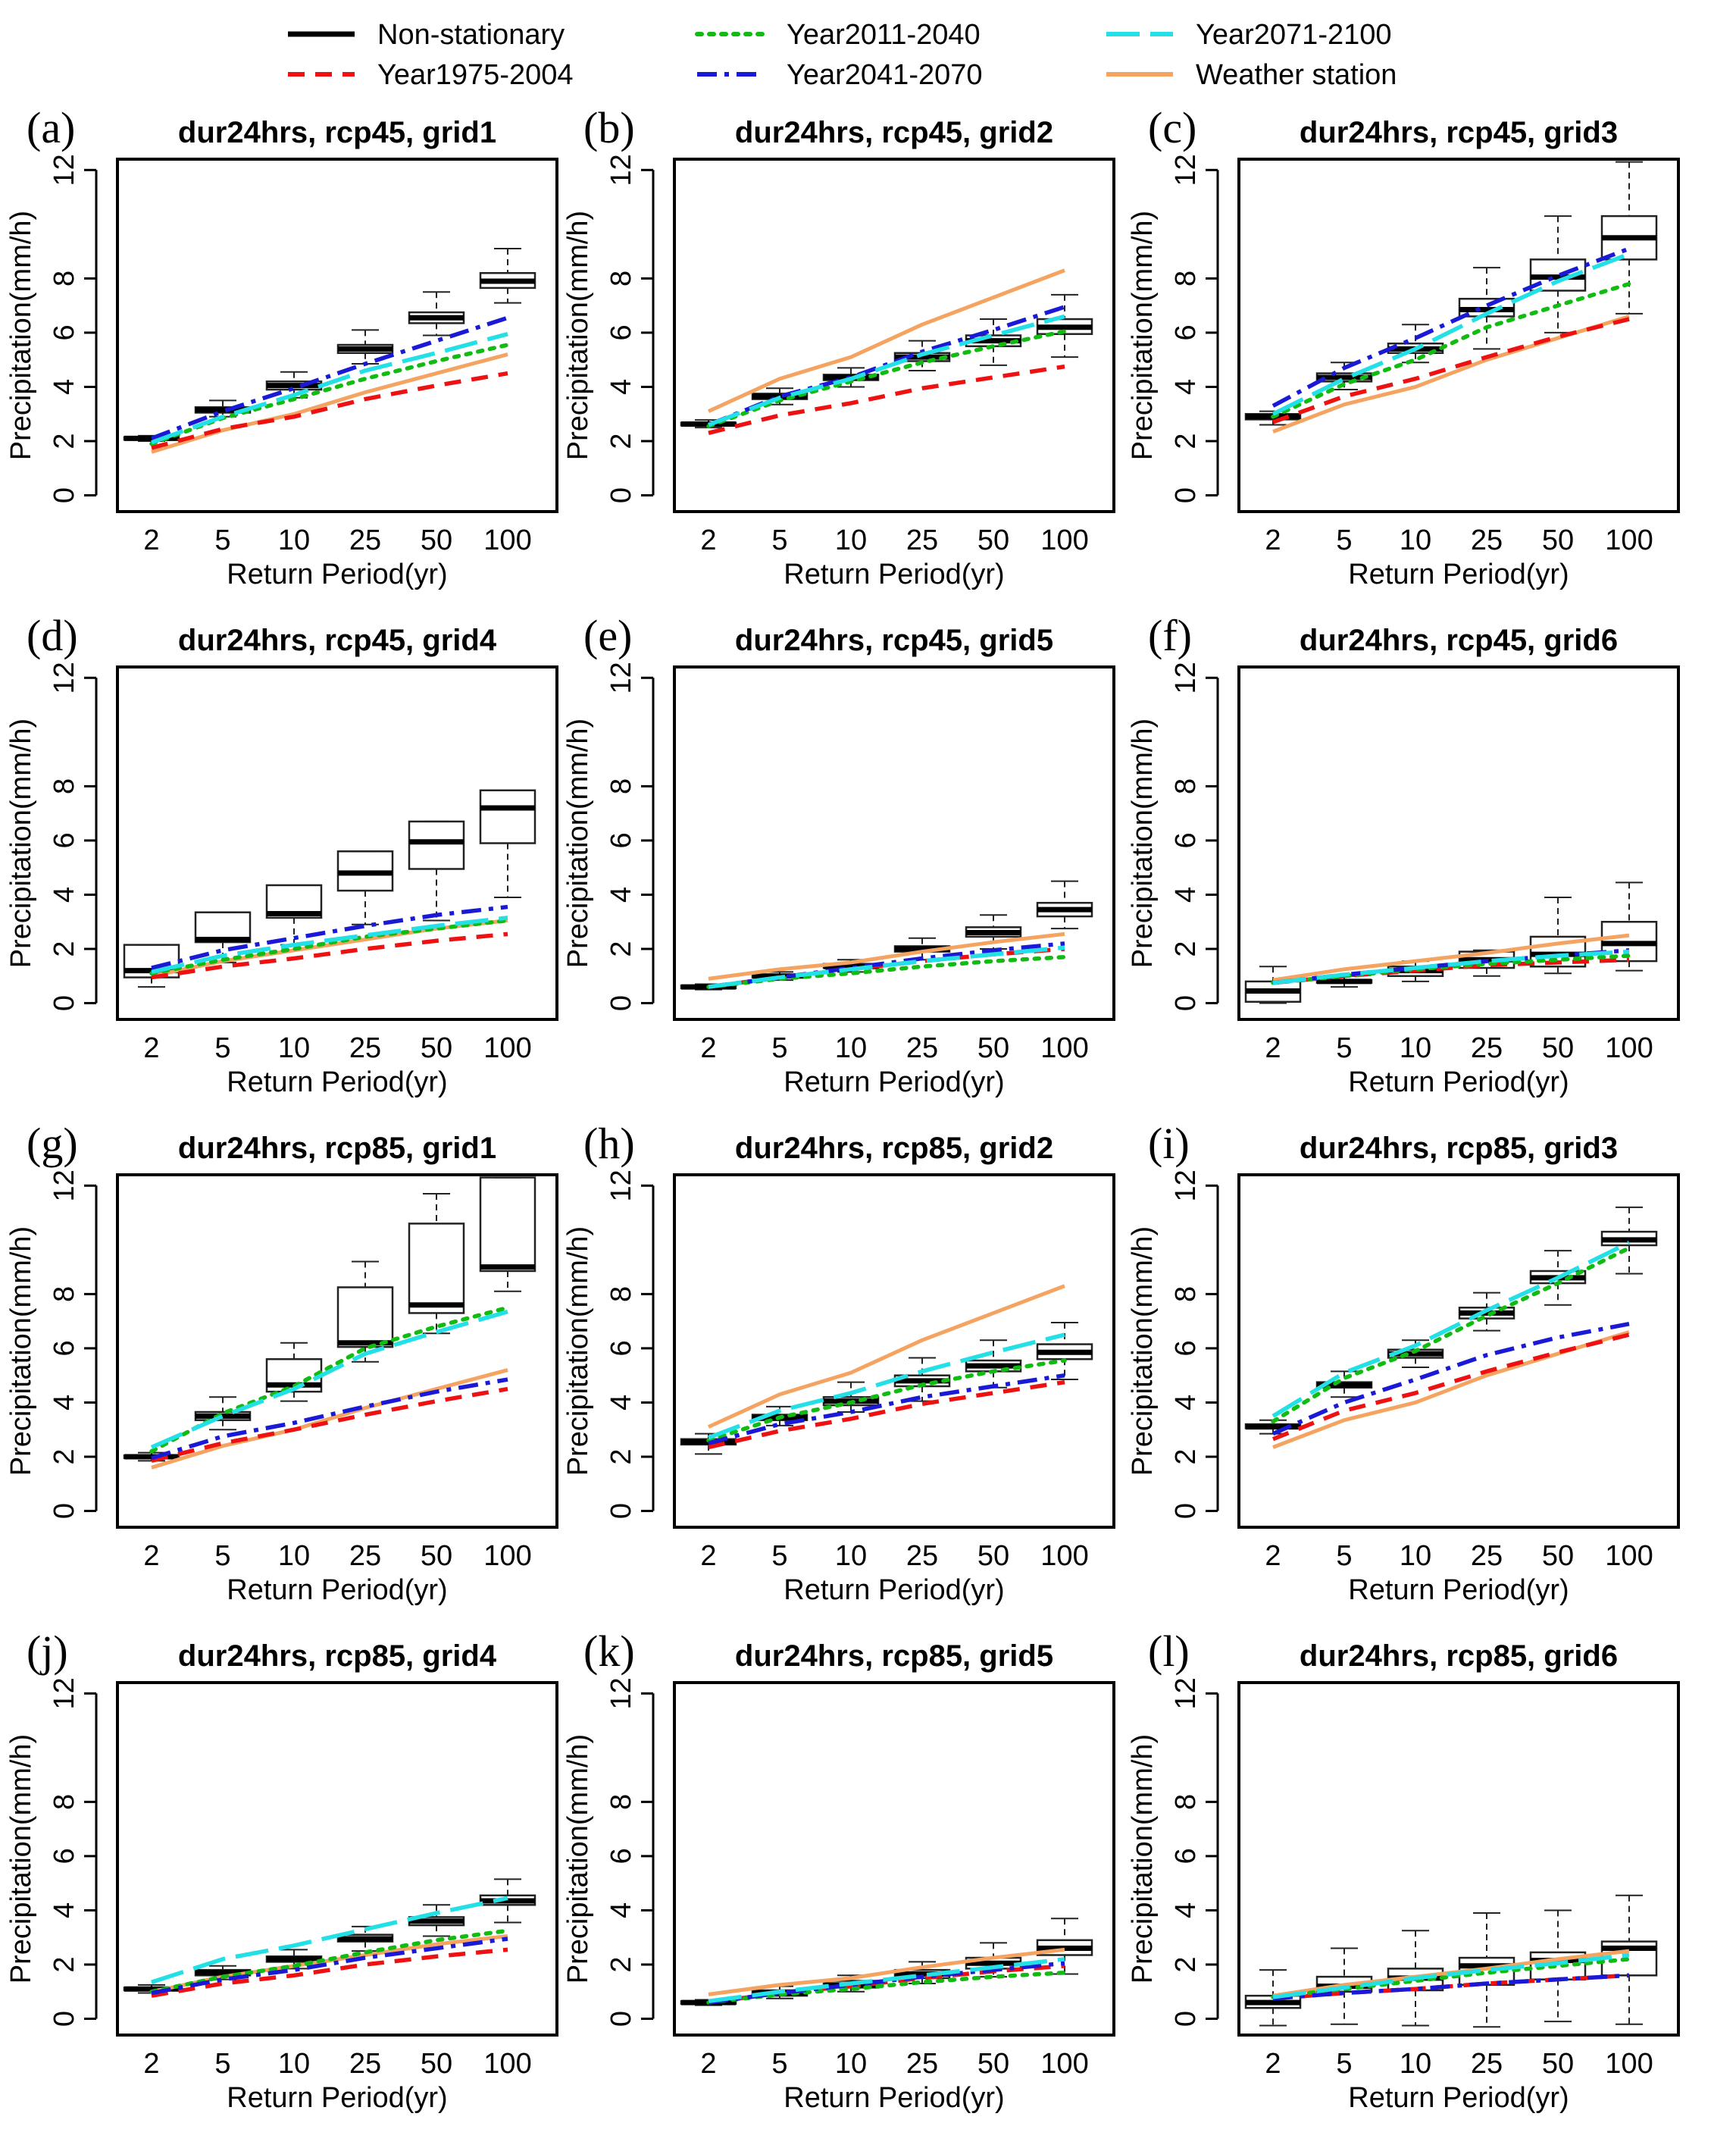  Describe the element at coordinates (607, 635) in the screenshot. I see `panel-letter: (e)` at that location.